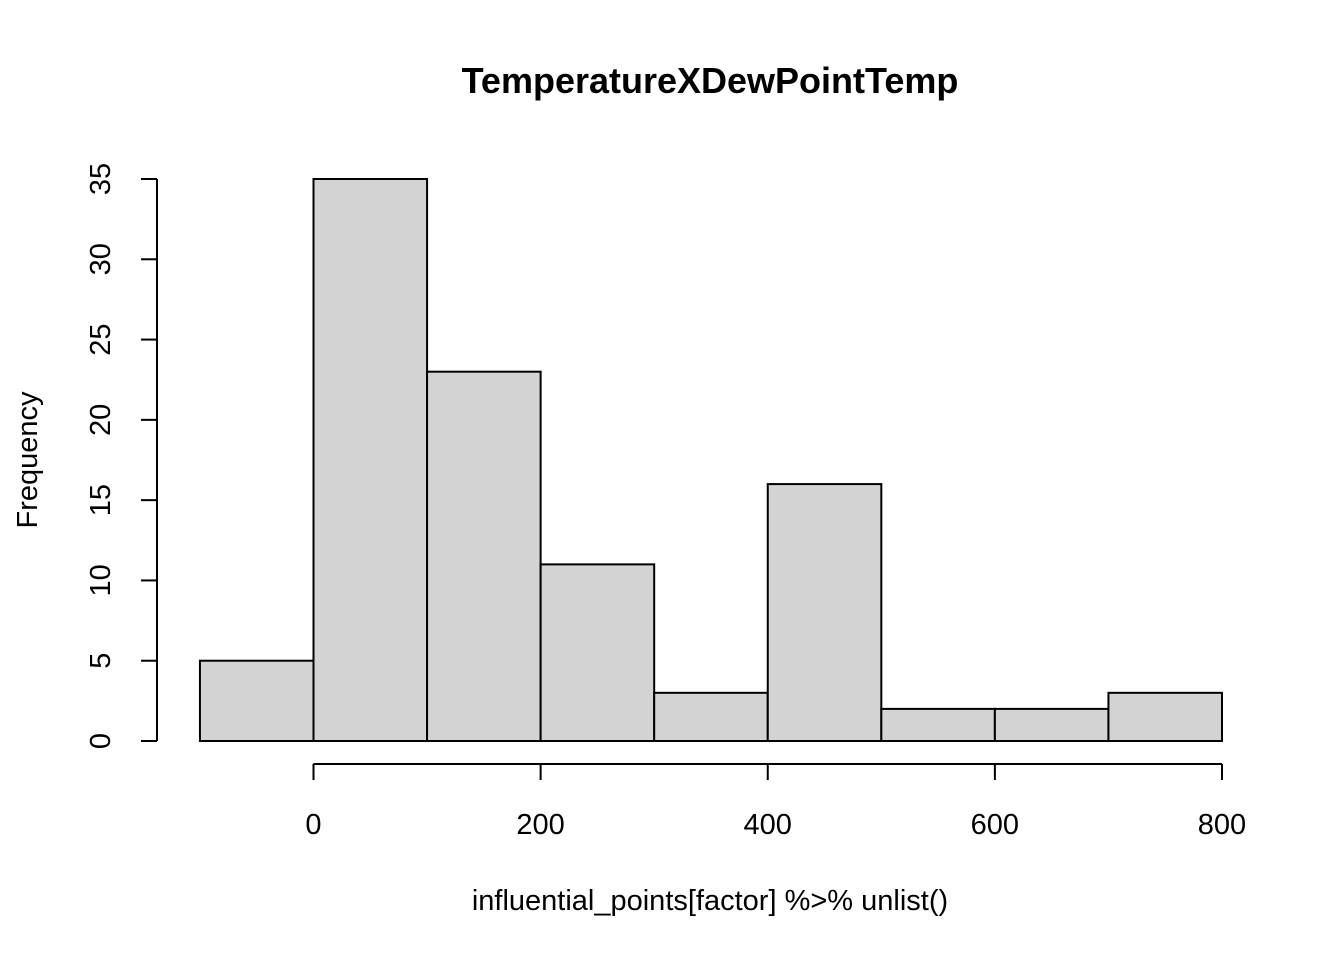  What do you see at coordinates (101, 420) in the screenshot?
I see `y-tick-label-4: 20` at bounding box center [101, 420].